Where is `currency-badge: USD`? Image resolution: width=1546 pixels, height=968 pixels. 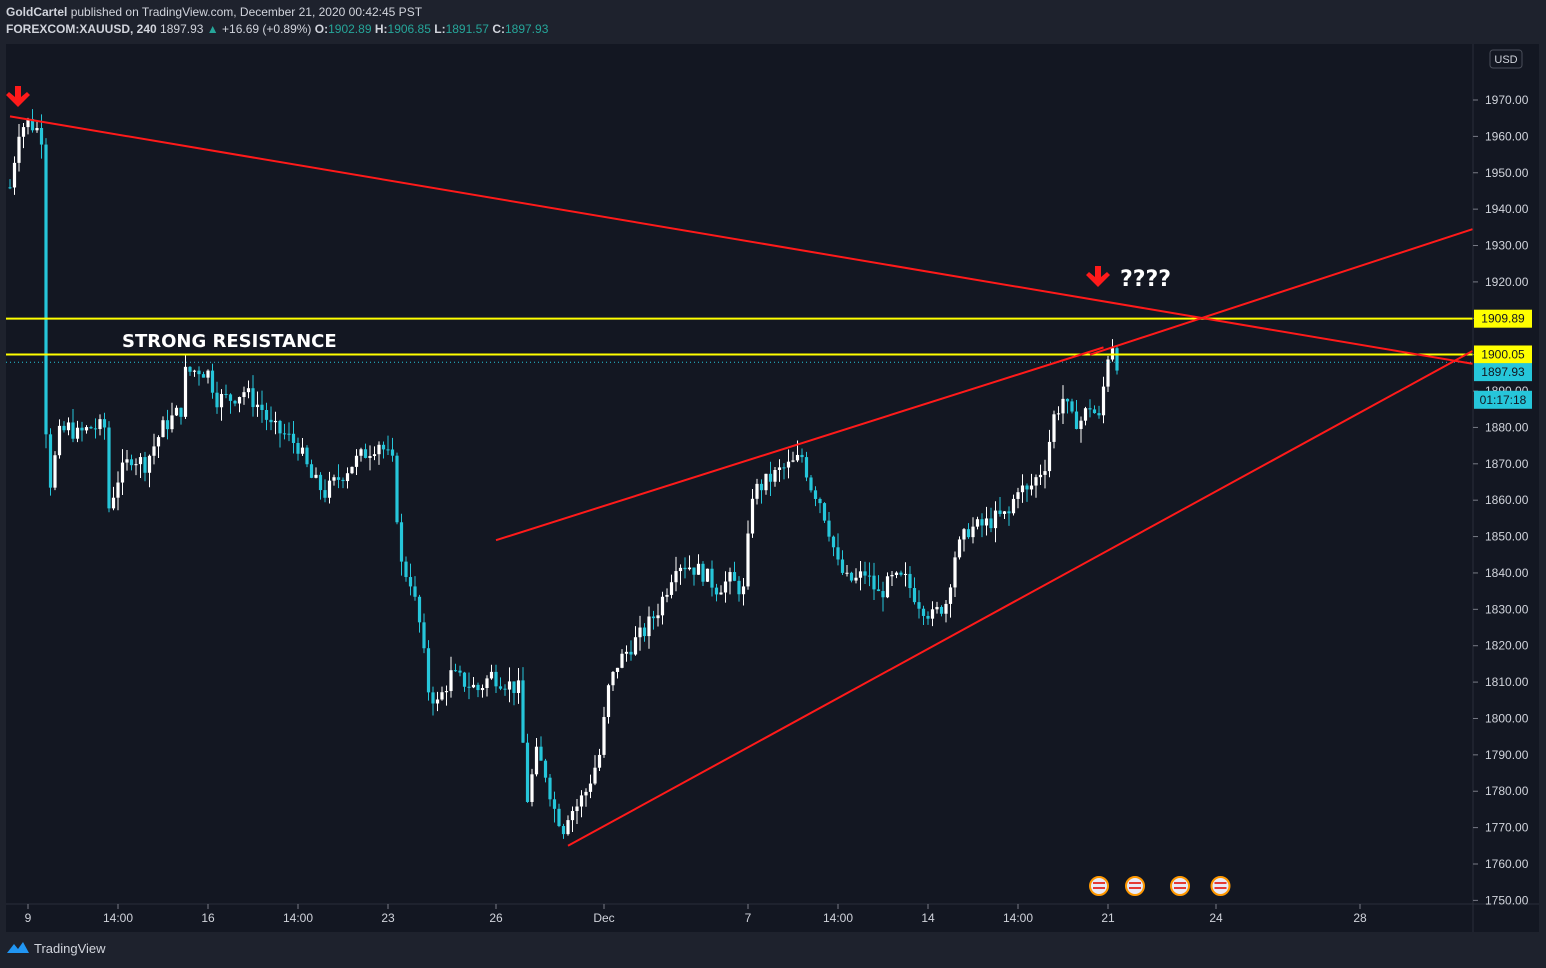
currency-badge: USD is located at coordinates (1506, 59).